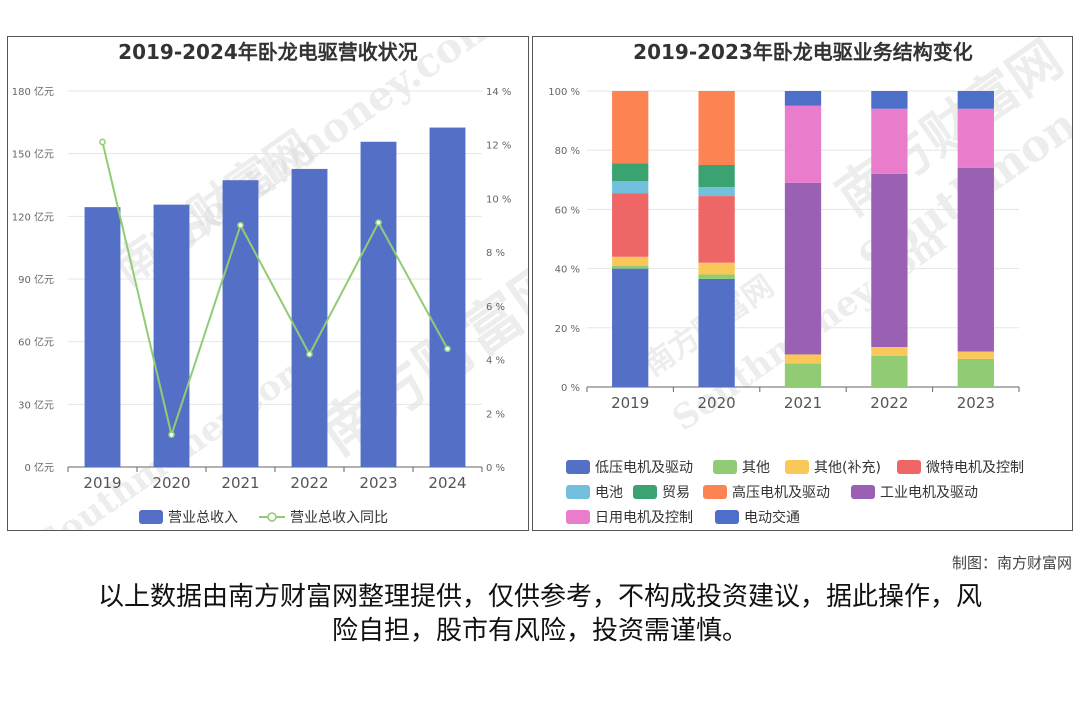  What do you see at coordinates (567, 210) in the screenshot?
I see `y-tick-label: 60 %` at bounding box center [567, 210].